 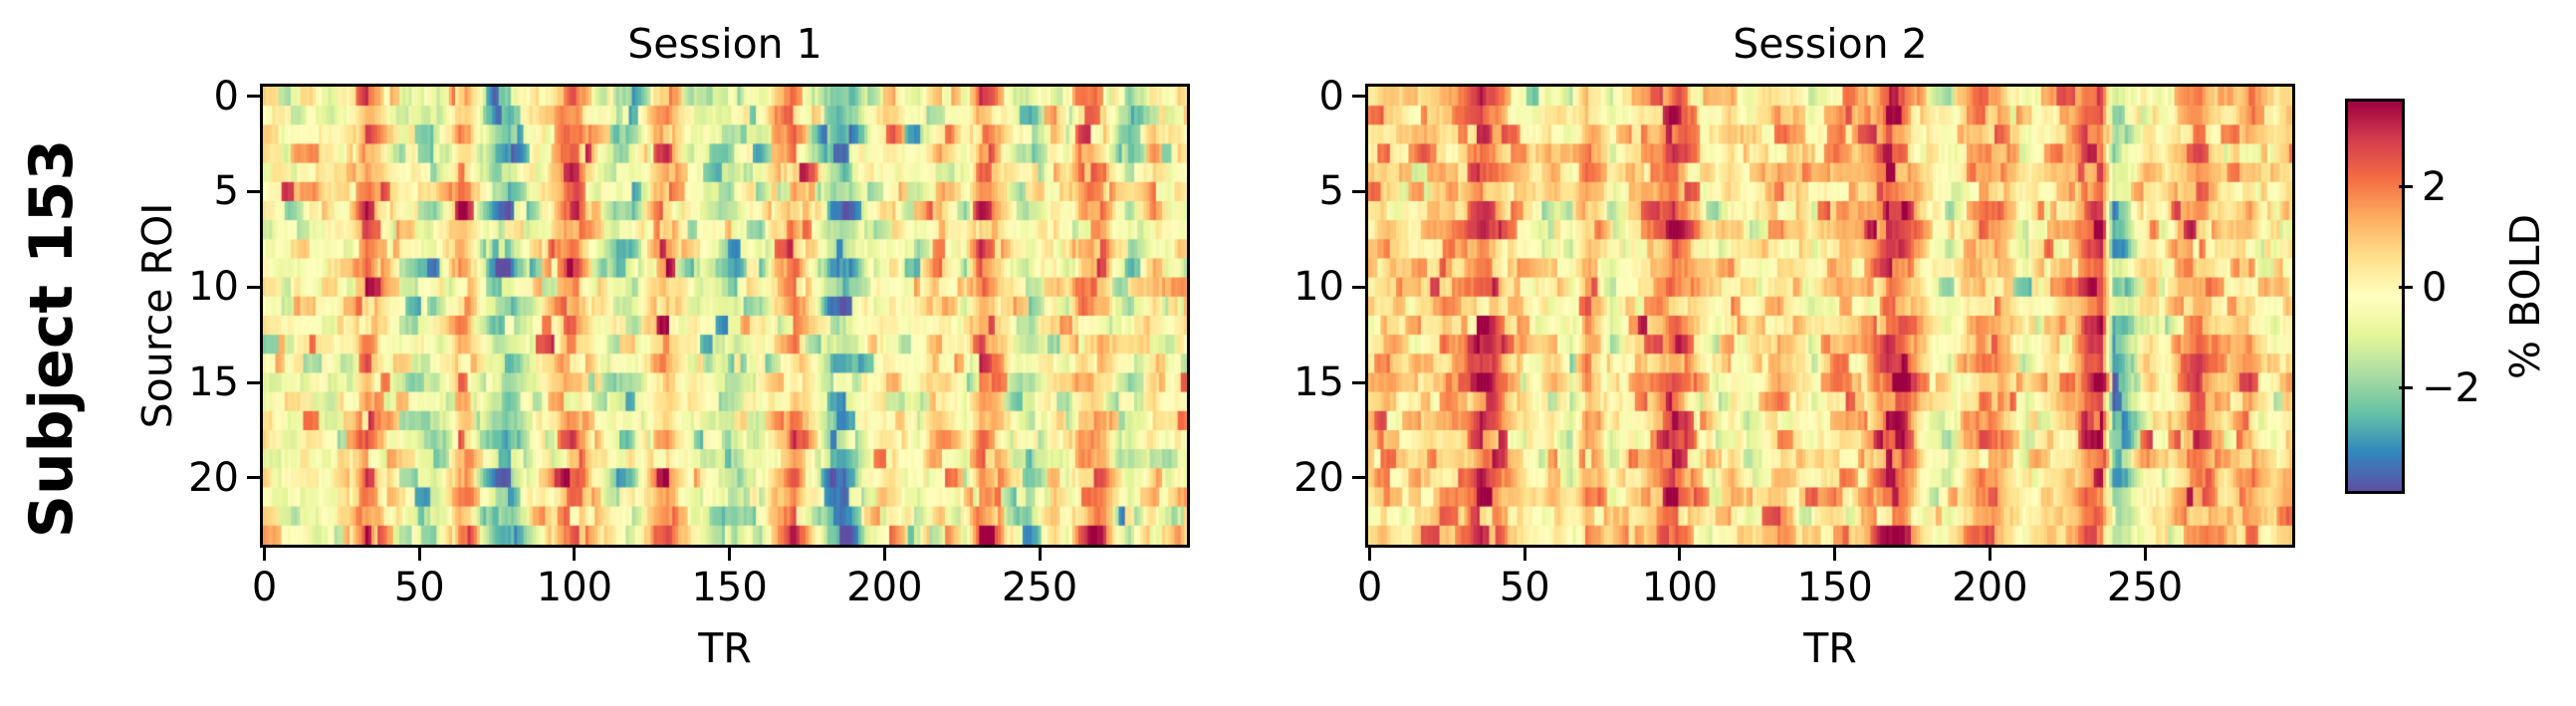 What do you see at coordinates (2435, 287) in the screenshot?
I see `colorbar-tick-label: 0` at bounding box center [2435, 287].